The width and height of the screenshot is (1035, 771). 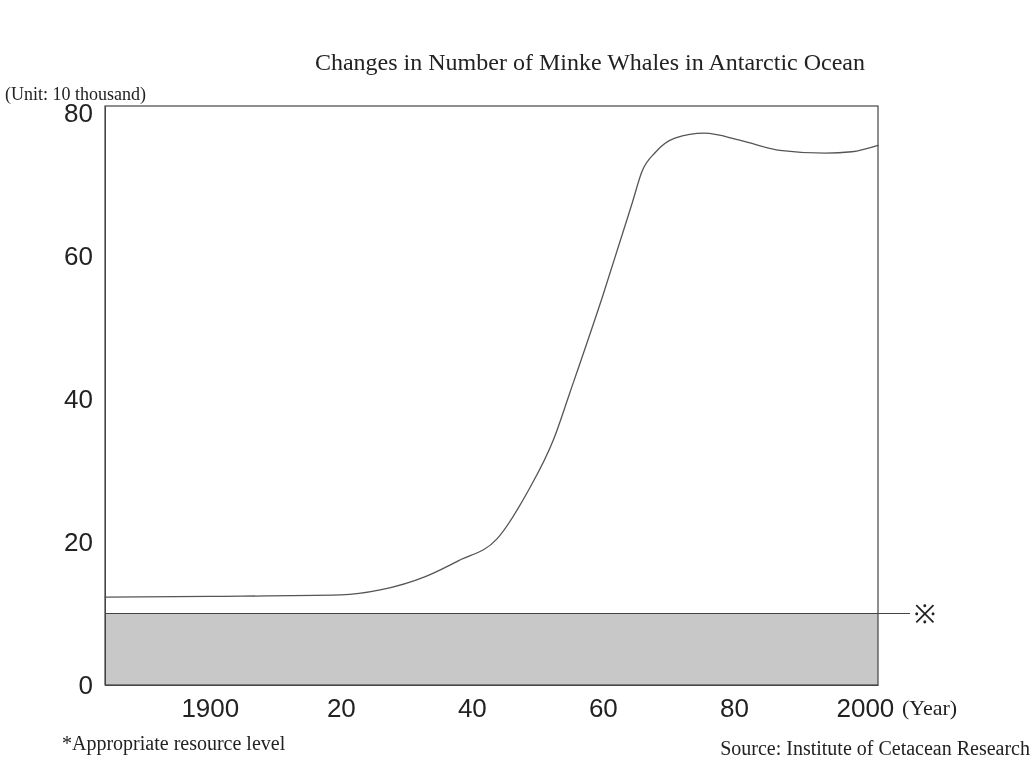 I want to click on x-tick-label: 20, so click(x=341, y=708).